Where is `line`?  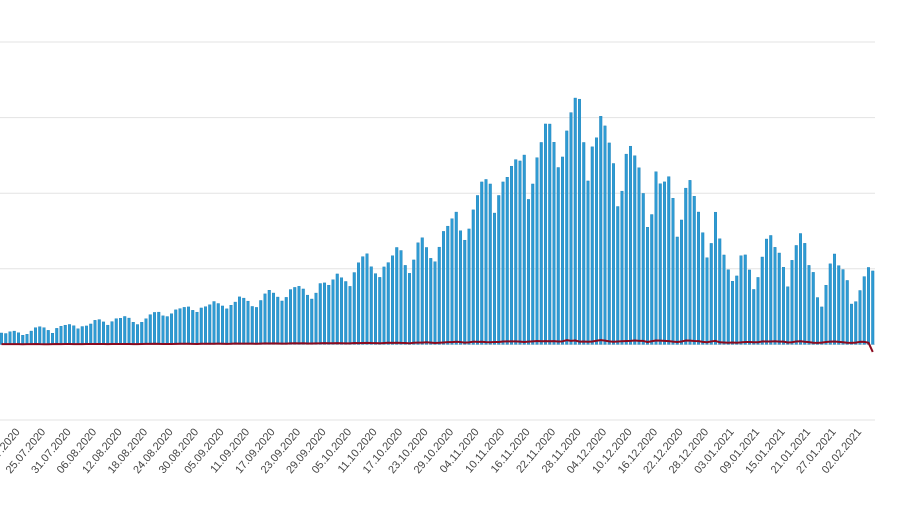
line is located at coordinates (437, 346).